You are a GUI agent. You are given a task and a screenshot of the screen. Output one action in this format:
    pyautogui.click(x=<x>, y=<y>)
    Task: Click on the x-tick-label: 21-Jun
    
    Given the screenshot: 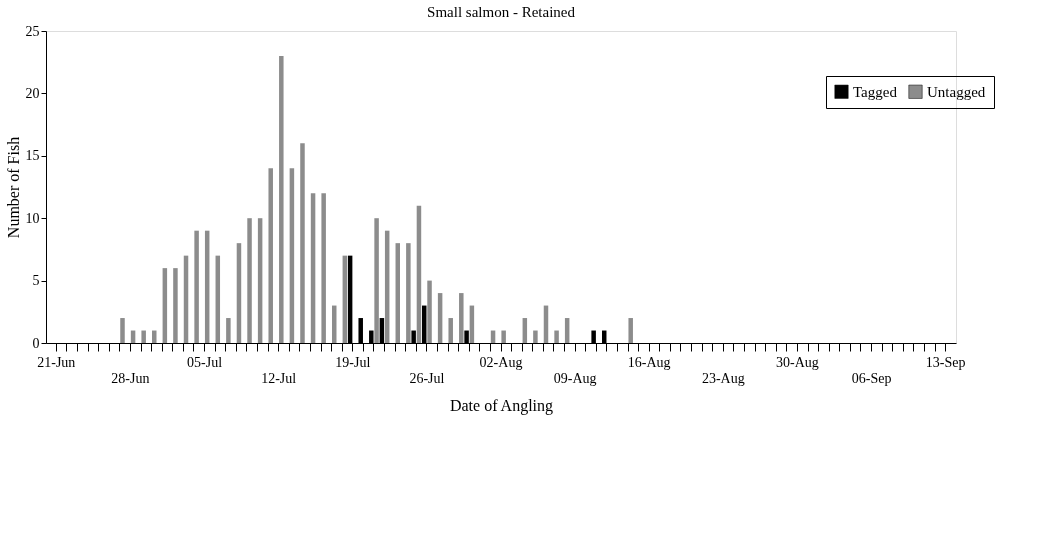 What is the action you would take?
    pyautogui.click(x=56, y=362)
    